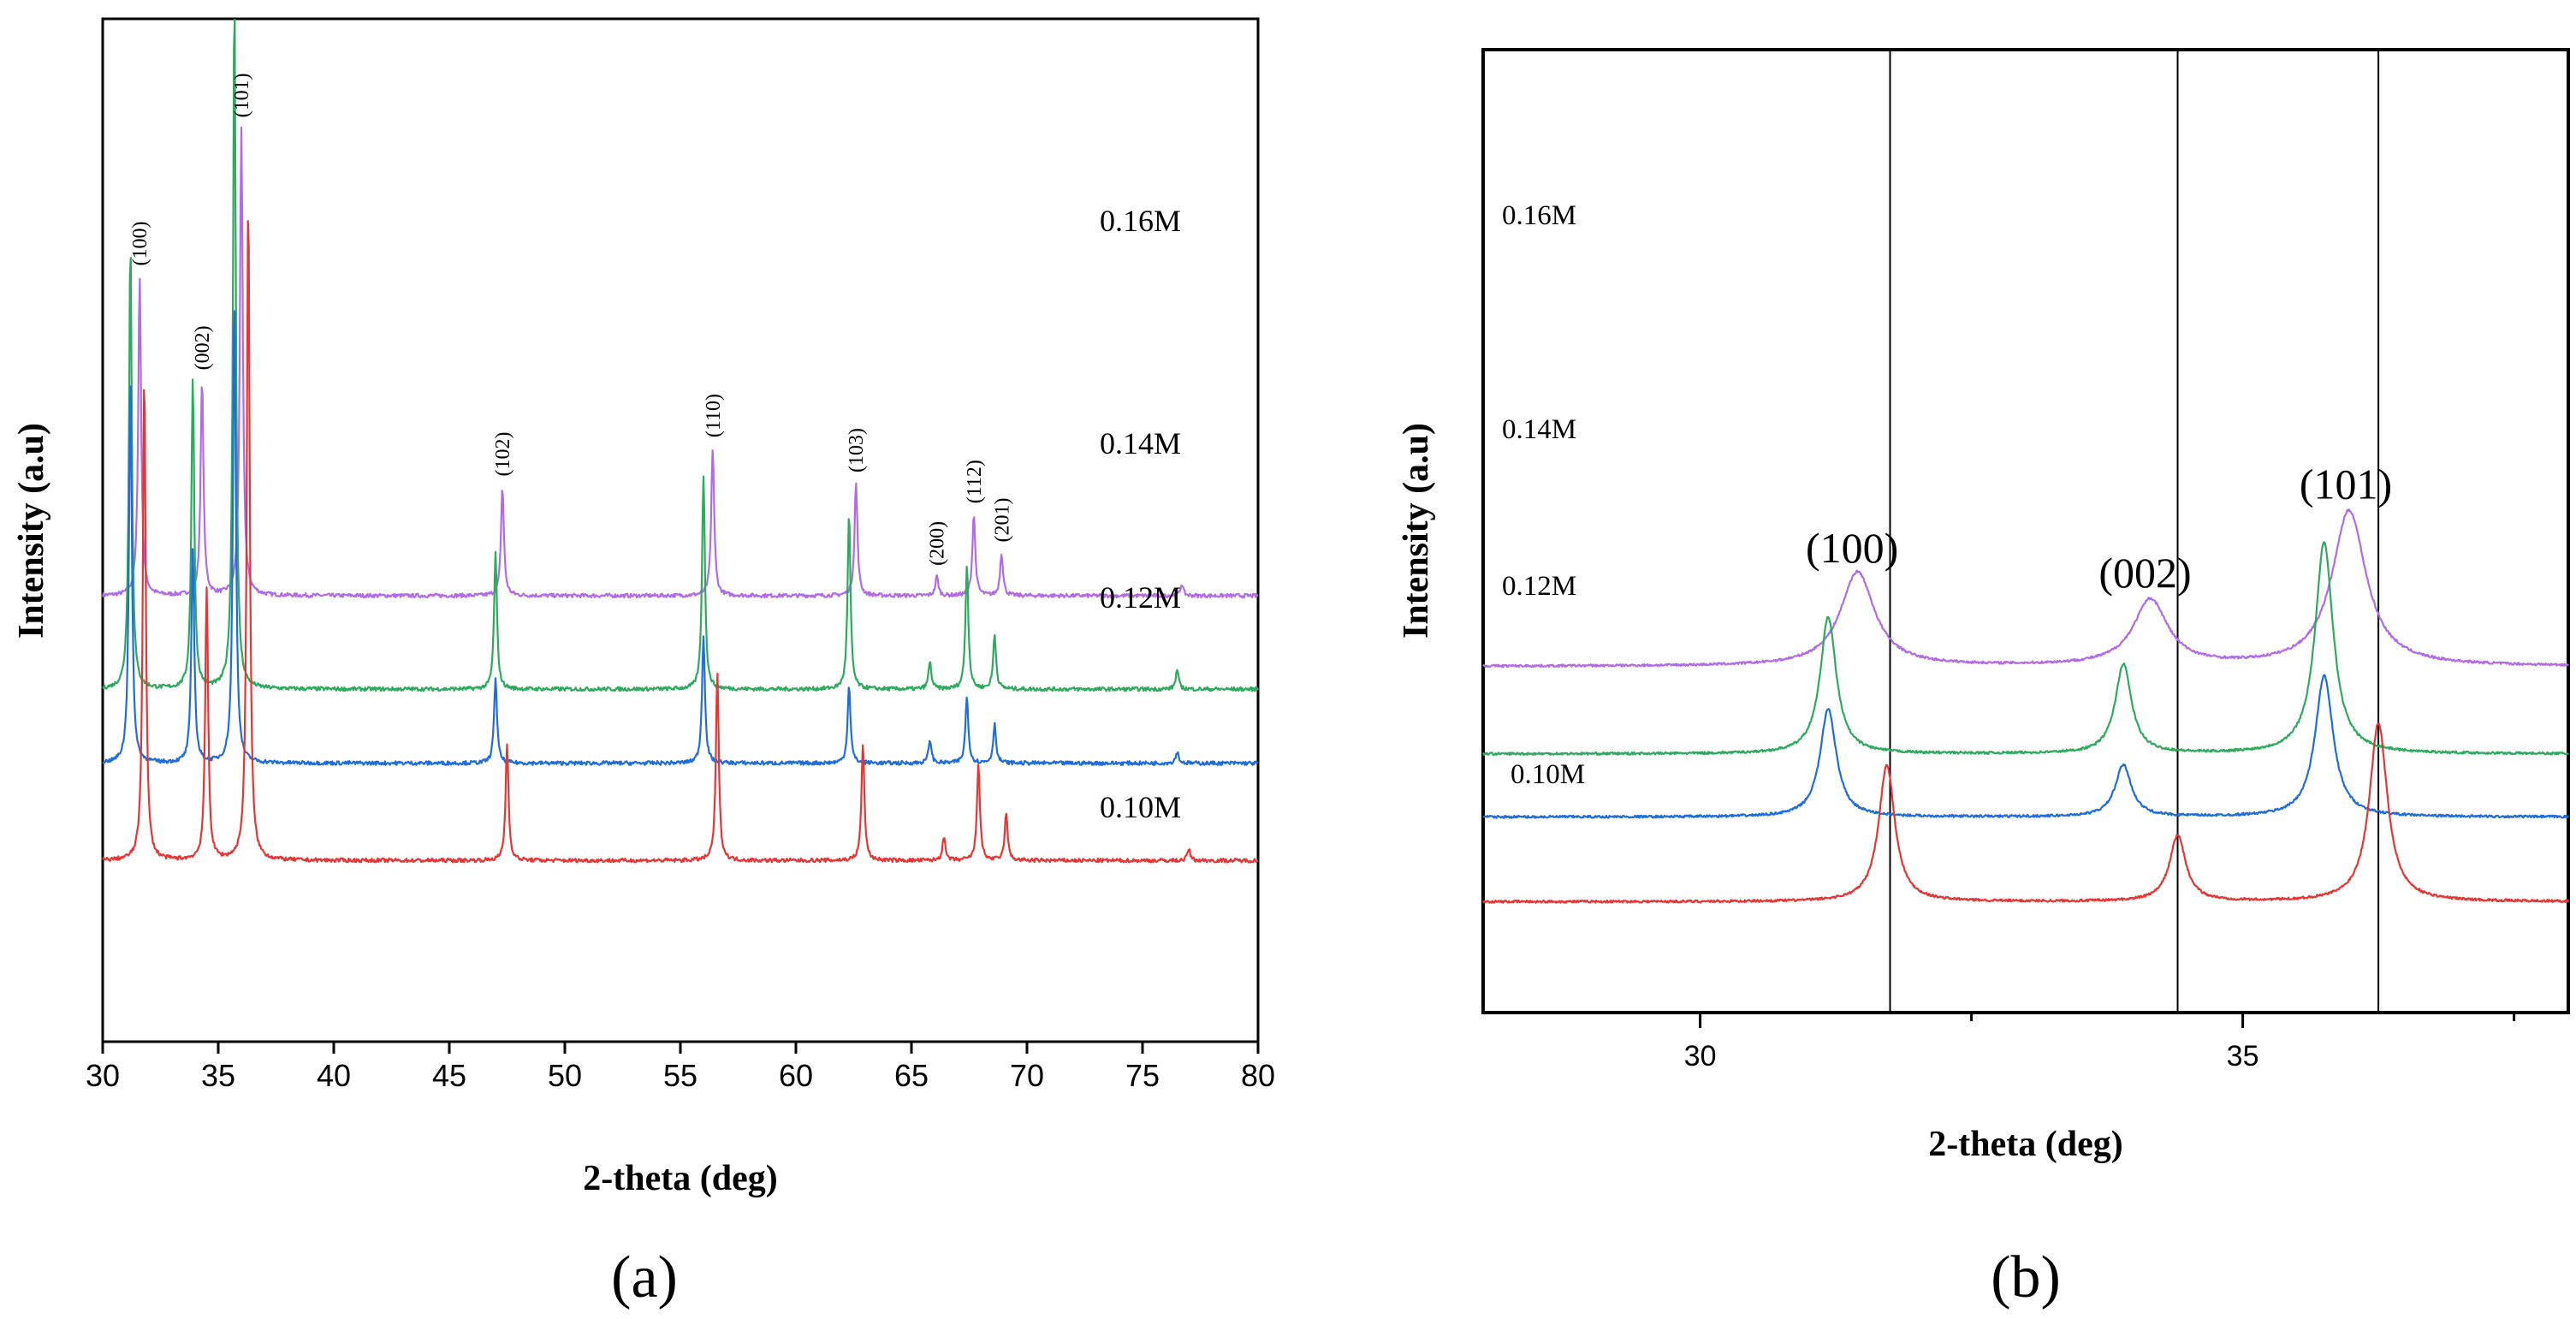 The height and width of the screenshot is (1319, 2576). Describe the element at coordinates (1258, 1075) in the screenshot. I see `x-tick-label: 80` at that location.